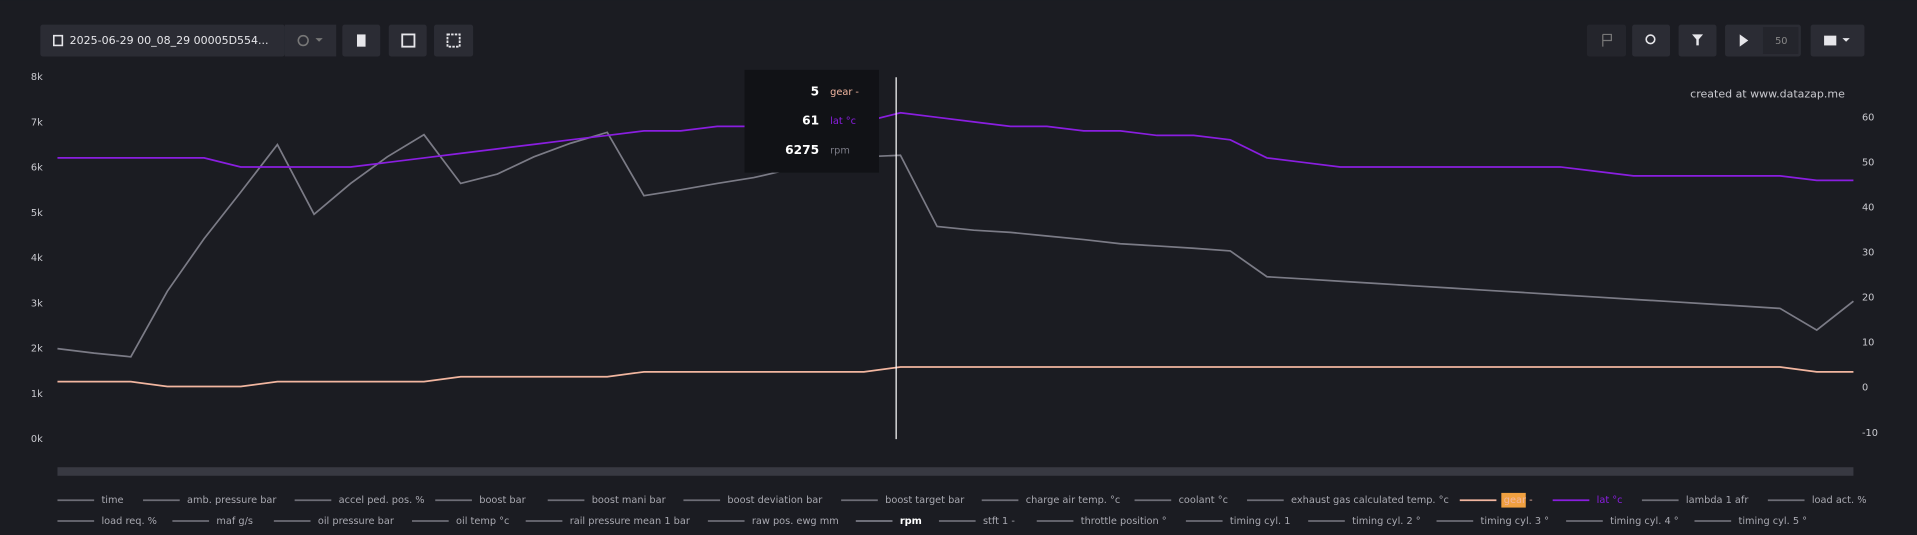 The image size is (1917, 535). I want to click on y-tick-label: 3k, so click(37, 303).